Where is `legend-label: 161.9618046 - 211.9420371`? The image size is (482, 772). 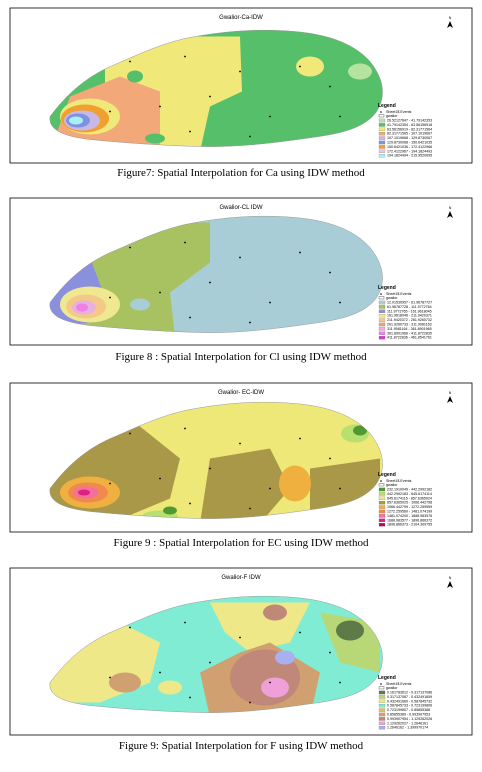 legend-label: 161.9618046 - 211.9420371 is located at coordinates (409, 316).